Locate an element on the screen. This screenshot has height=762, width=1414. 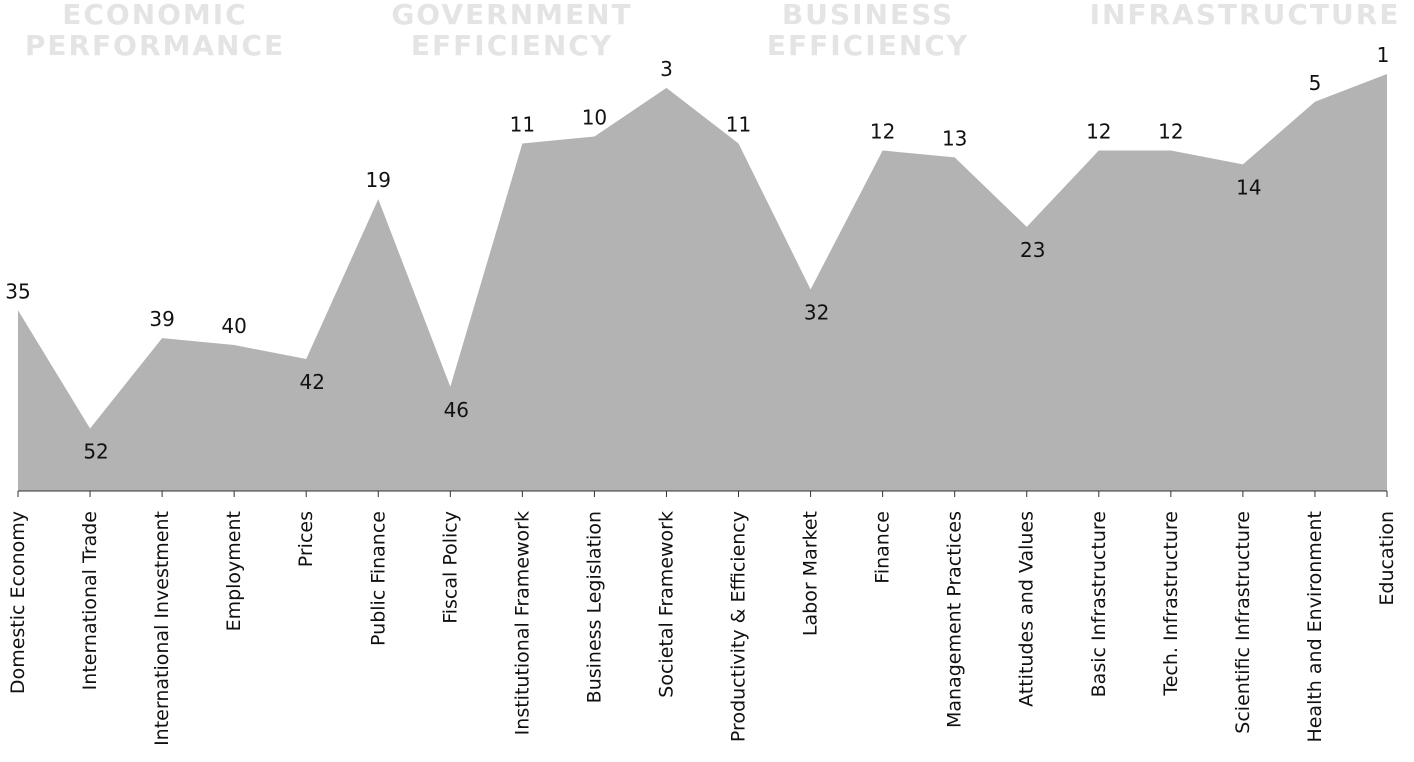
group-title-4-line-1: INFRASTRUCTURE is located at coordinates (1245, 15).